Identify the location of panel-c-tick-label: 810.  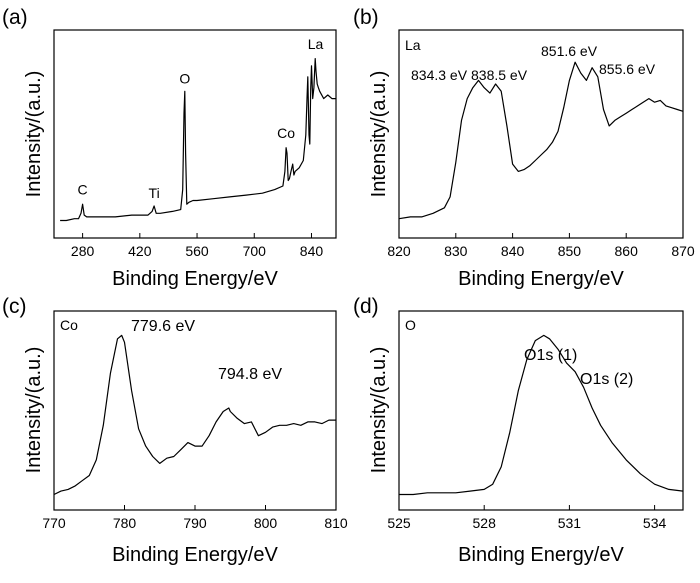
(336, 523).